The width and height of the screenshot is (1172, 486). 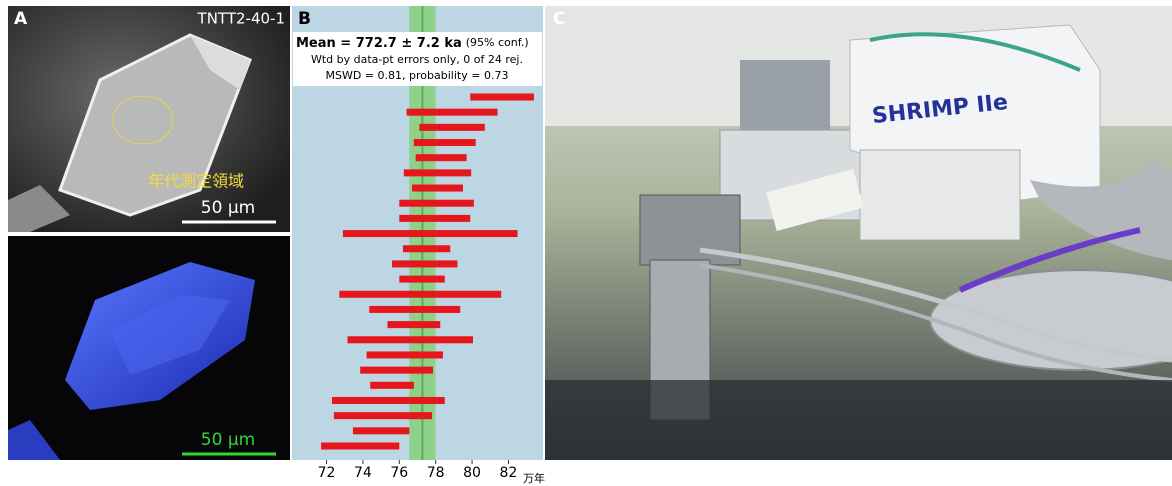 What do you see at coordinates (379, 43) in the screenshot?
I see `title-main: Mean = 772.7 ± 7.2 ka` at bounding box center [379, 43].